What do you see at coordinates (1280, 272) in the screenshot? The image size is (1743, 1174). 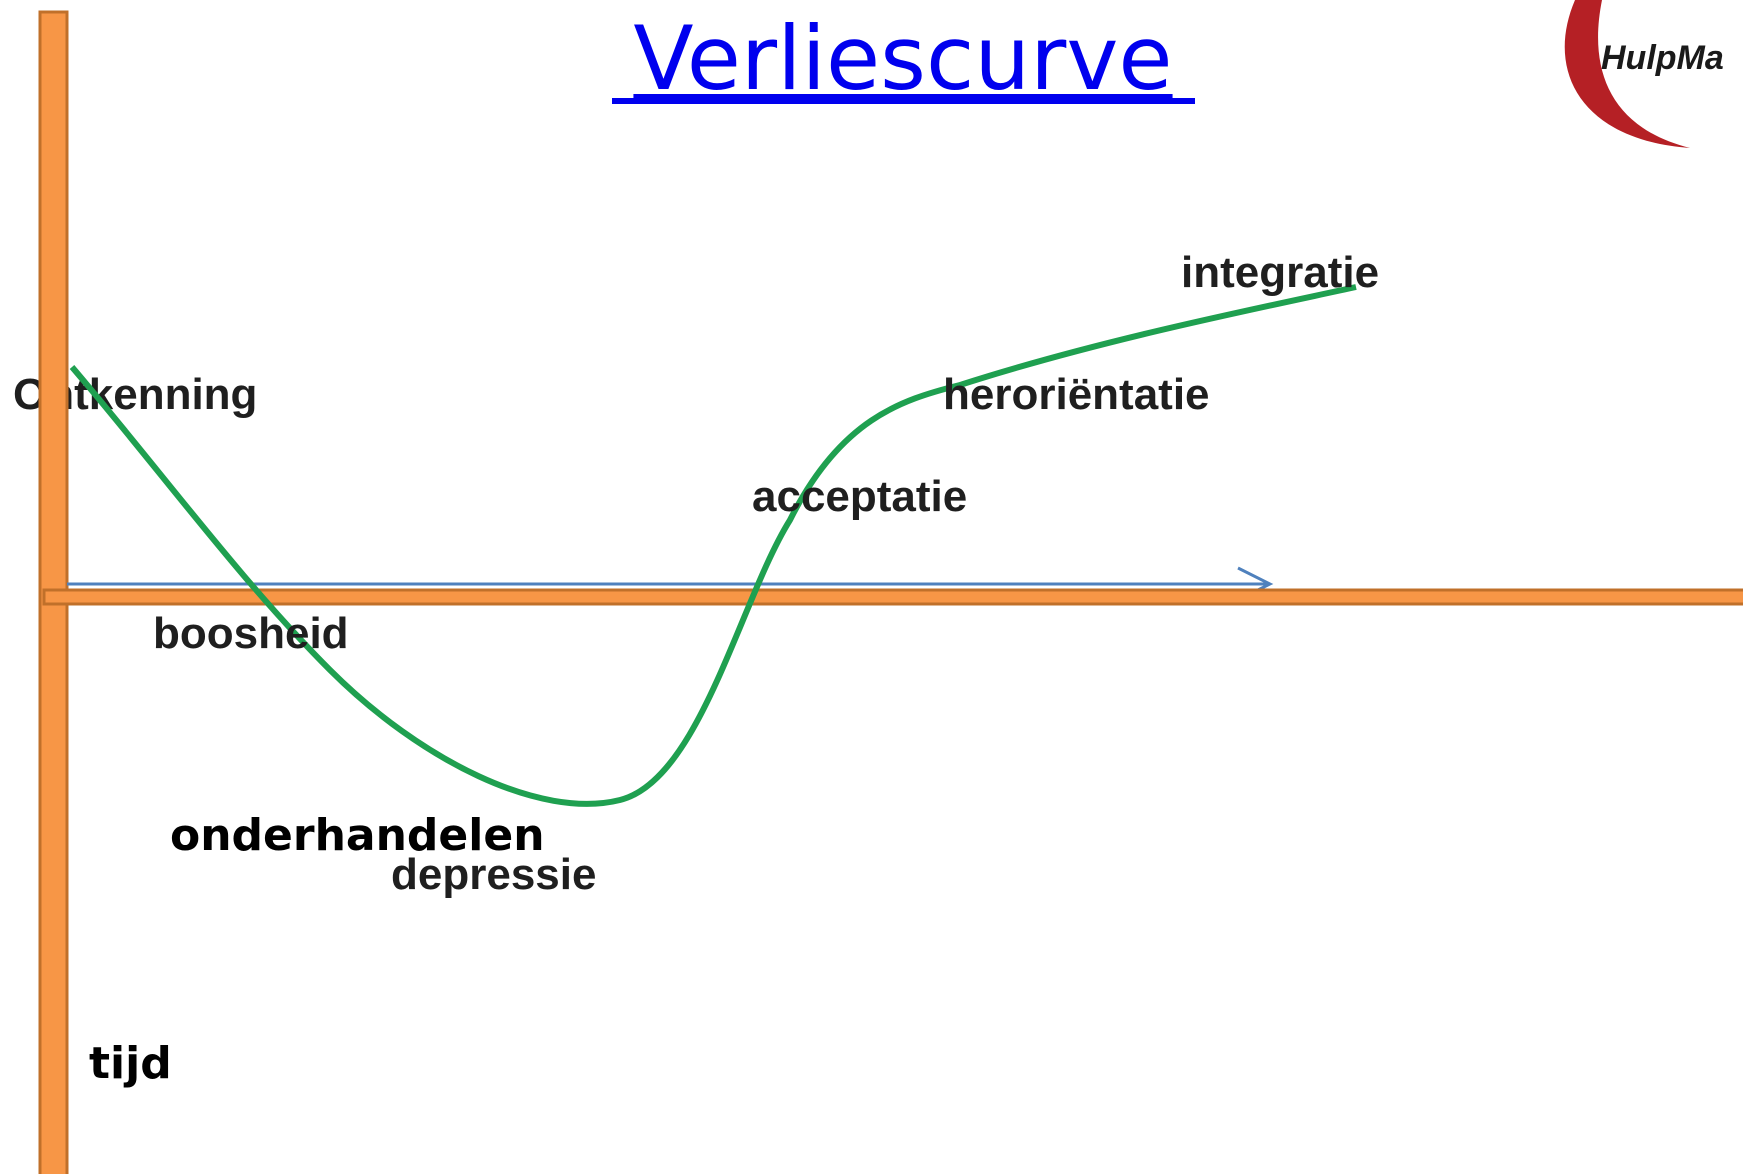 I see `stage-label: integratie` at bounding box center [1280, 272].